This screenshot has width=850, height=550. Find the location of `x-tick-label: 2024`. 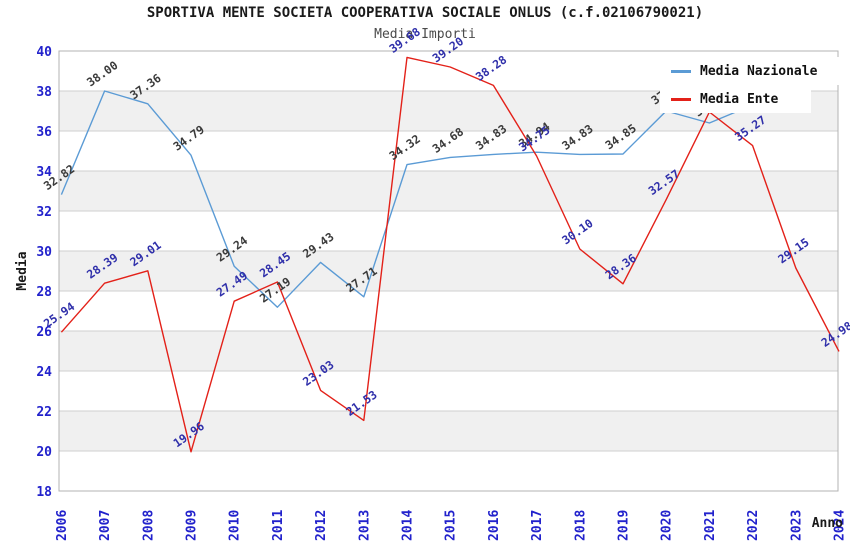

x-tick-label: 2024 is located at coordinates (840, 525).